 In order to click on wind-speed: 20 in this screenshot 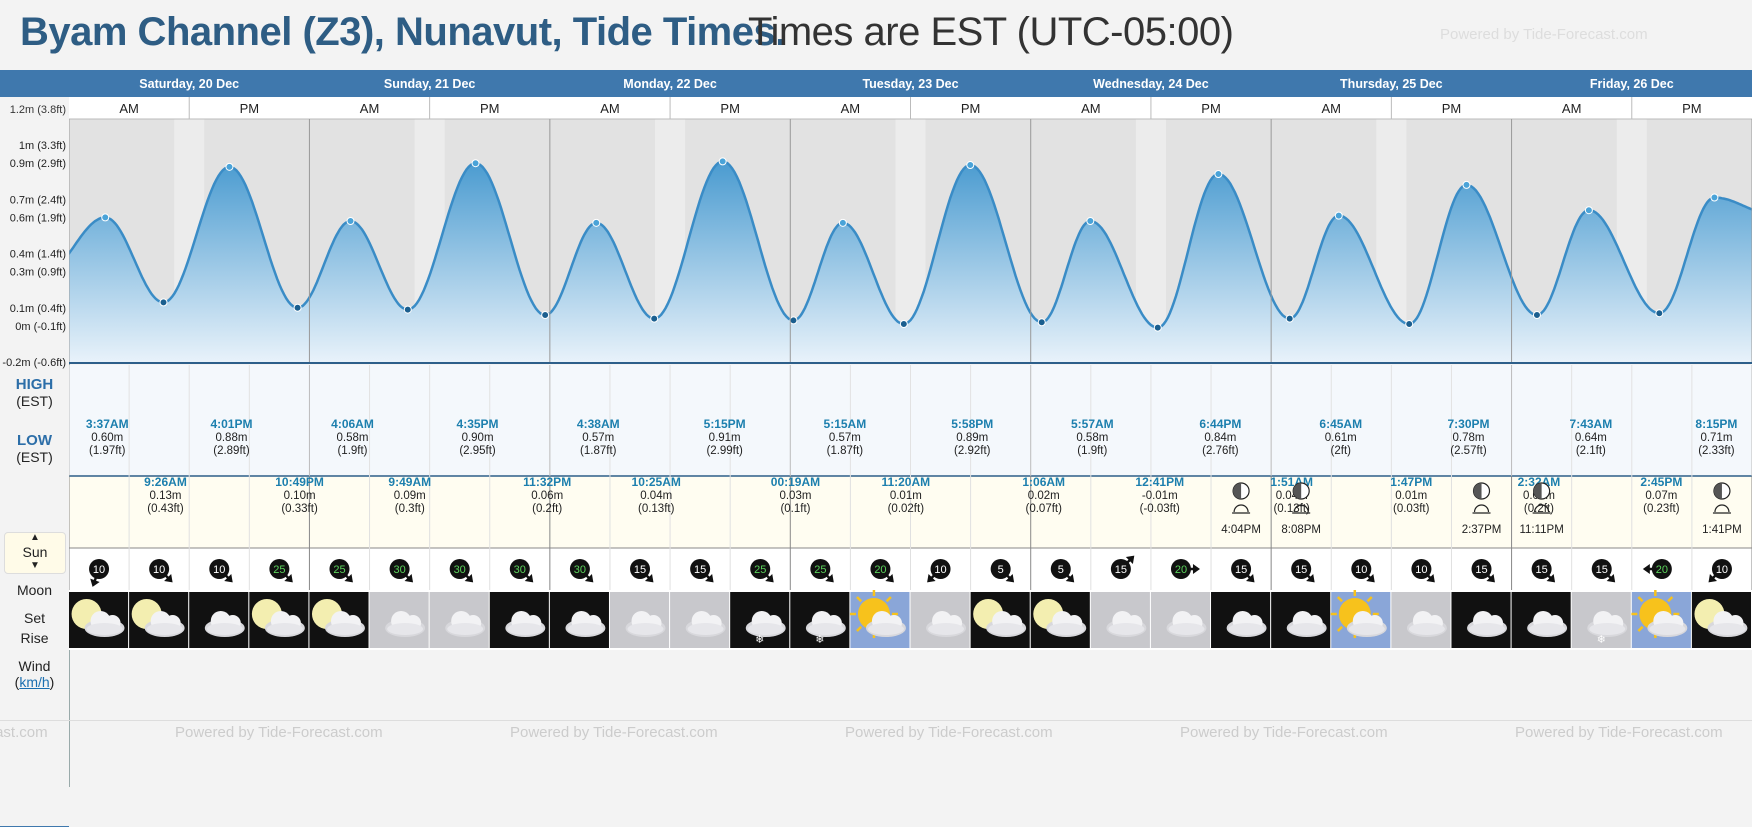, I will do `click(880, 570)`.